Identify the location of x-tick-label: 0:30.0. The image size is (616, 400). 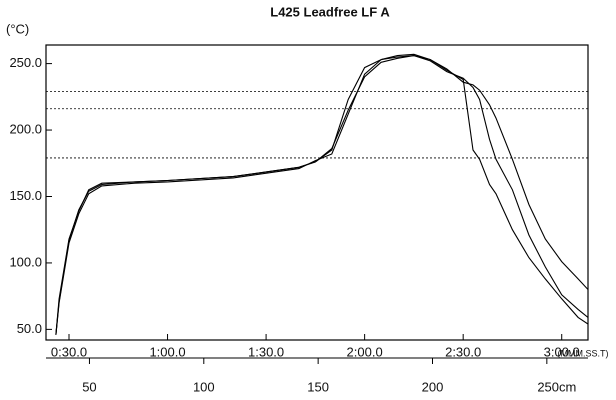
(69, 351).